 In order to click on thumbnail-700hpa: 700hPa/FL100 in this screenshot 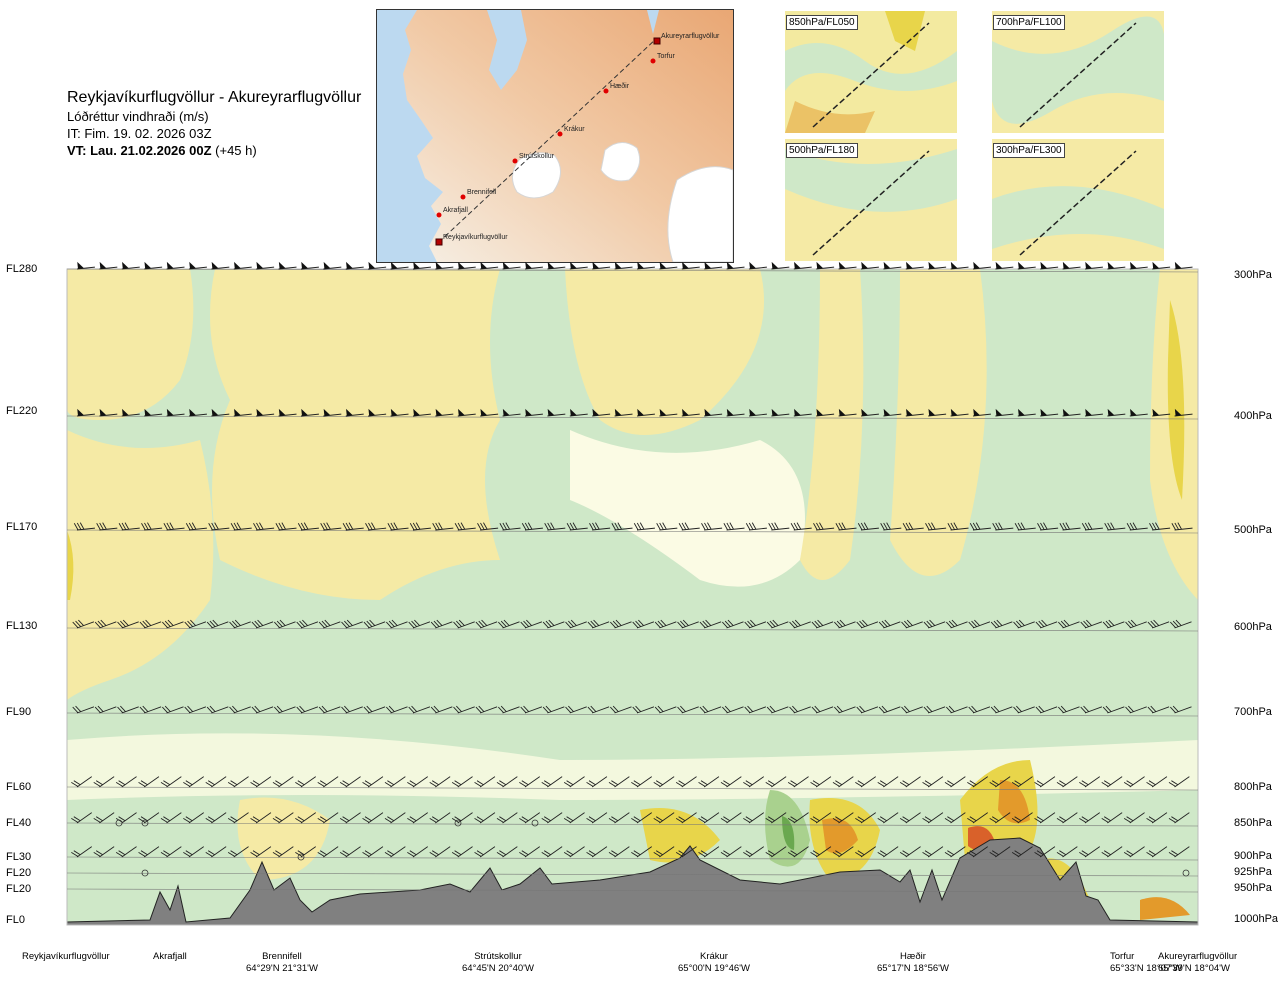, I will do `click(1078, 72)`.